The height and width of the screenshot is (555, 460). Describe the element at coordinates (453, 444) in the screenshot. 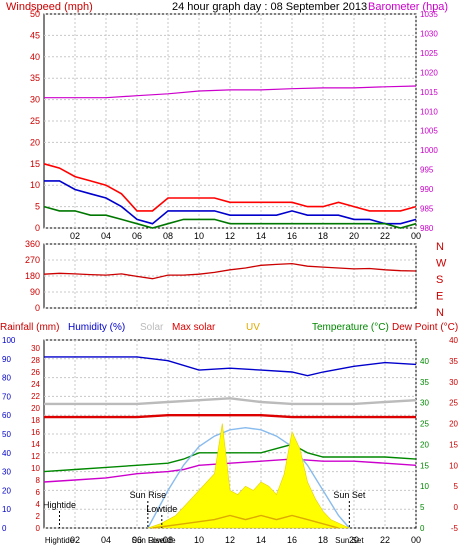

I see `temperature-tick-label: 15` at that location.